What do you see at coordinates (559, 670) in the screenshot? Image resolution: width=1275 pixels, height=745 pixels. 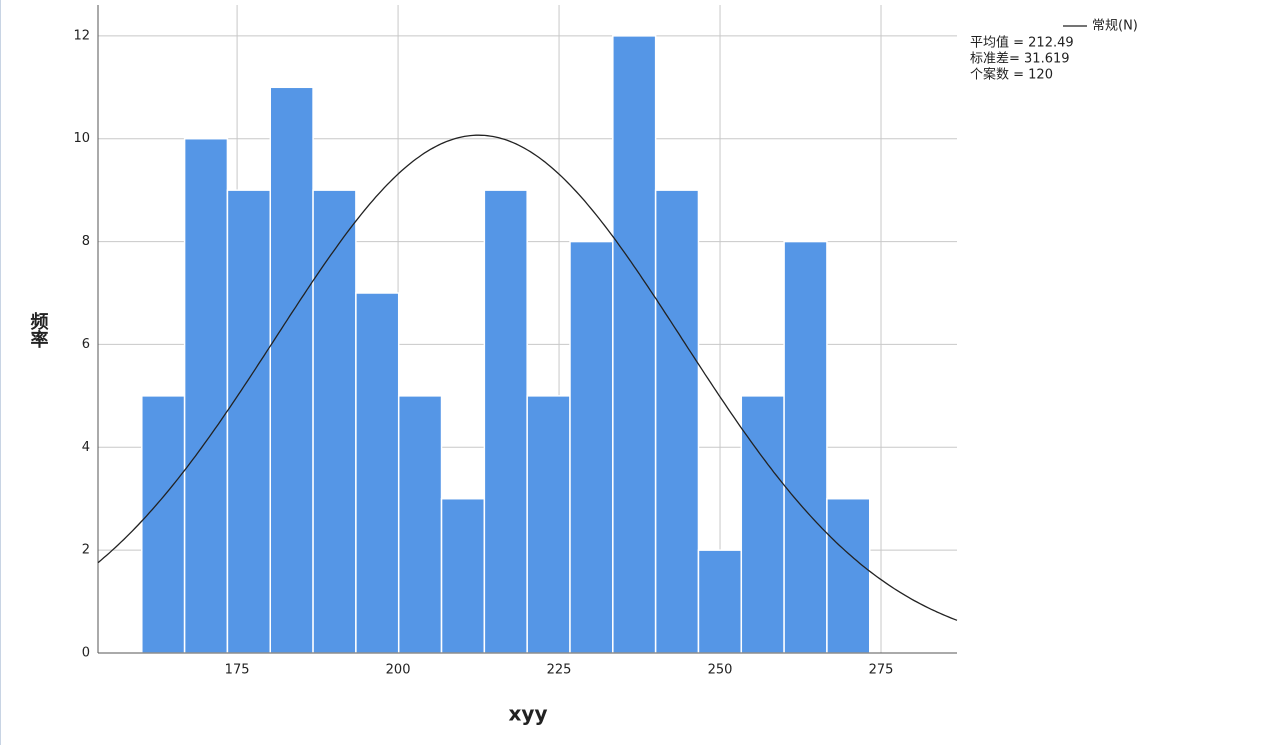 I see `x-tick-label: 225` at bounding box center [559, 670].